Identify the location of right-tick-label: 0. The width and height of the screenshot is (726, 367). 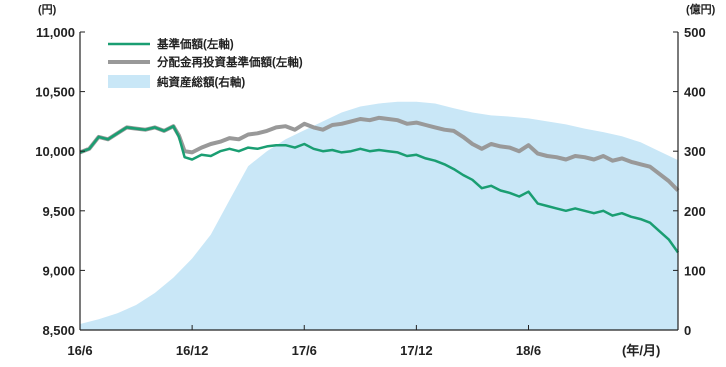
(687, 330).